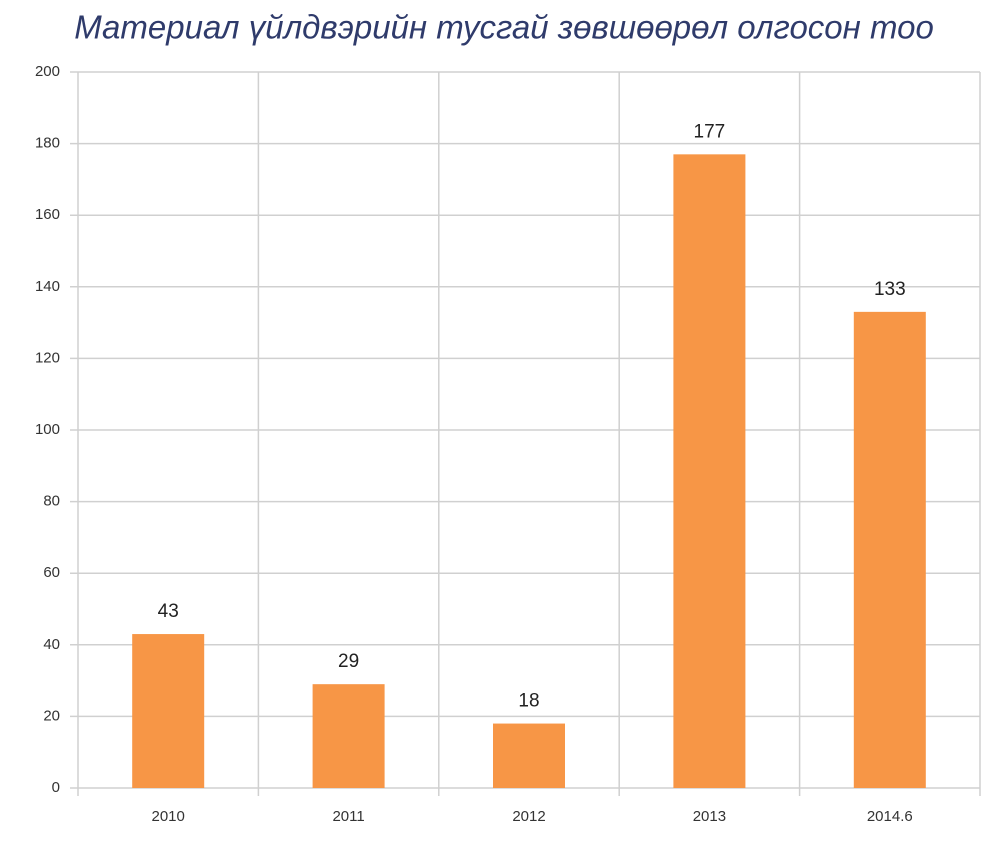  What do you see at coordinates (348, 661) in the screenshot?
I see `value-label: 29` at bounding box center [348, 661].